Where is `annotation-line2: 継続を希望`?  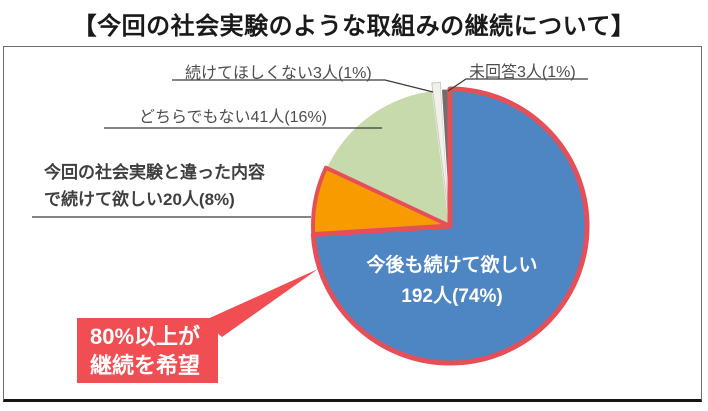 annotation-line2: 継続を希望 is located at coordinates (145, 365).